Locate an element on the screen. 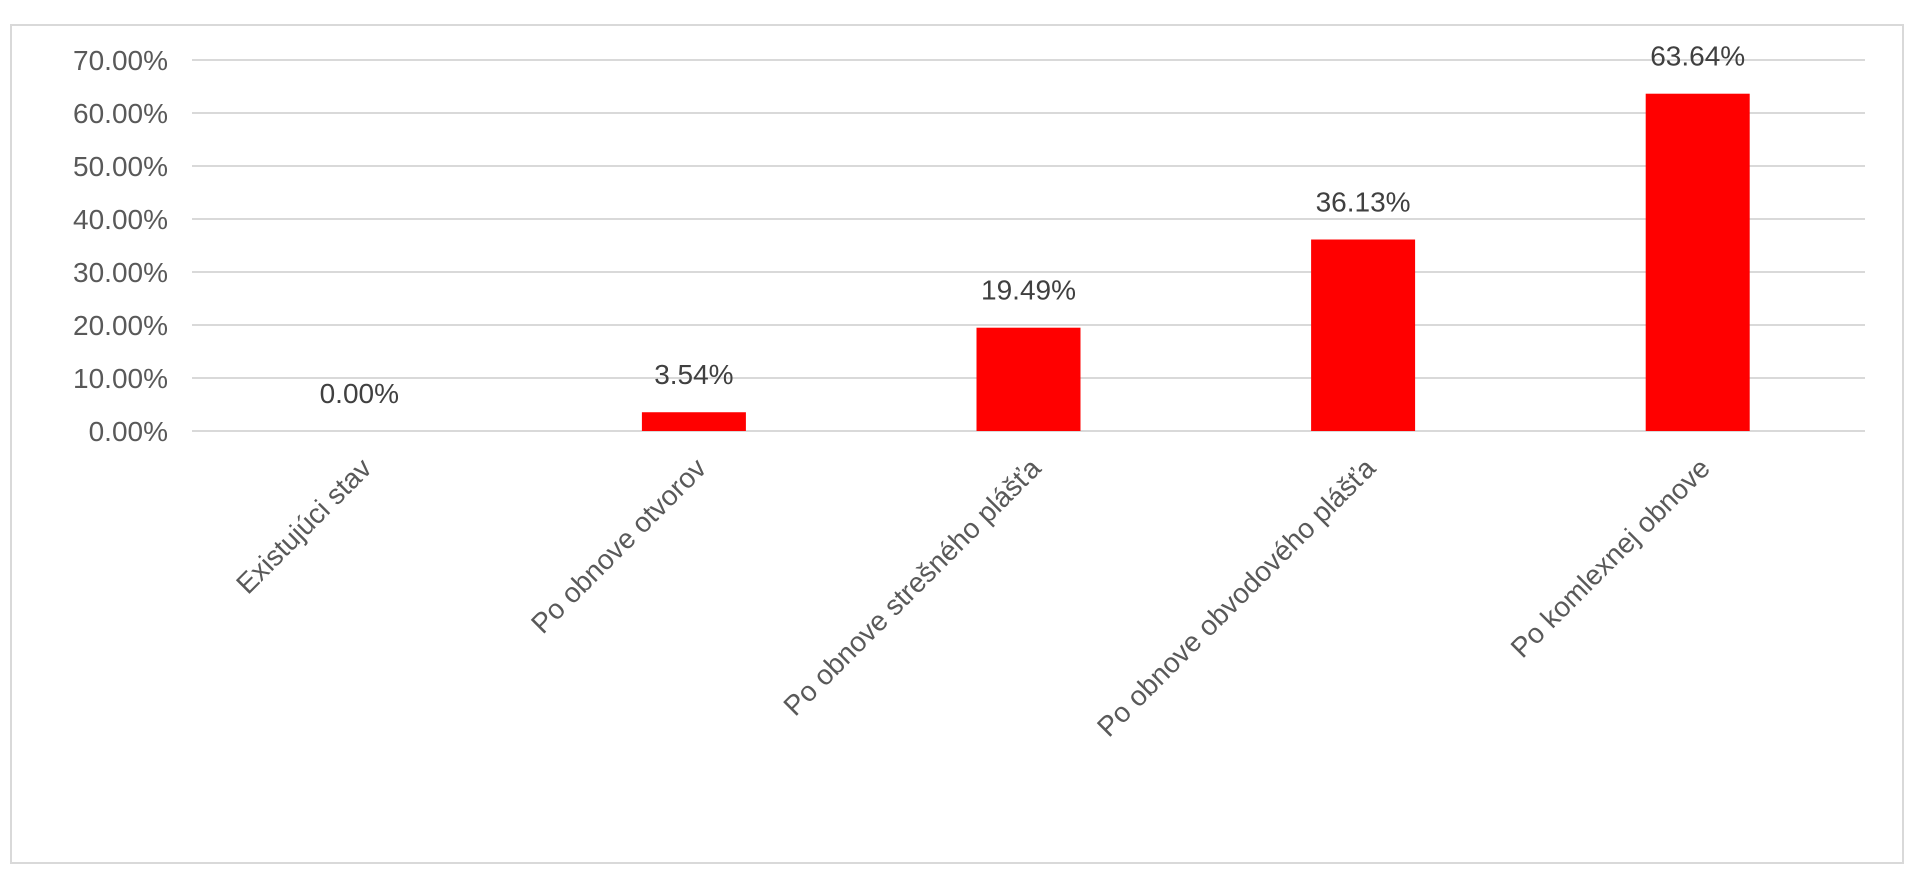  data-label: 63.64% is located at coordinates (1697, 56).